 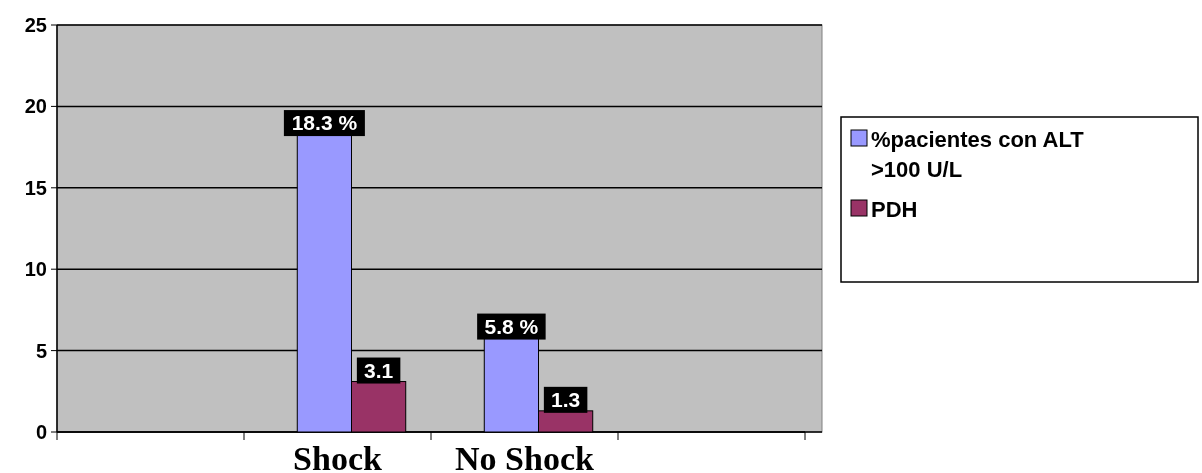 I want to click on data-label: 1.3, so click(x=566, y=399).